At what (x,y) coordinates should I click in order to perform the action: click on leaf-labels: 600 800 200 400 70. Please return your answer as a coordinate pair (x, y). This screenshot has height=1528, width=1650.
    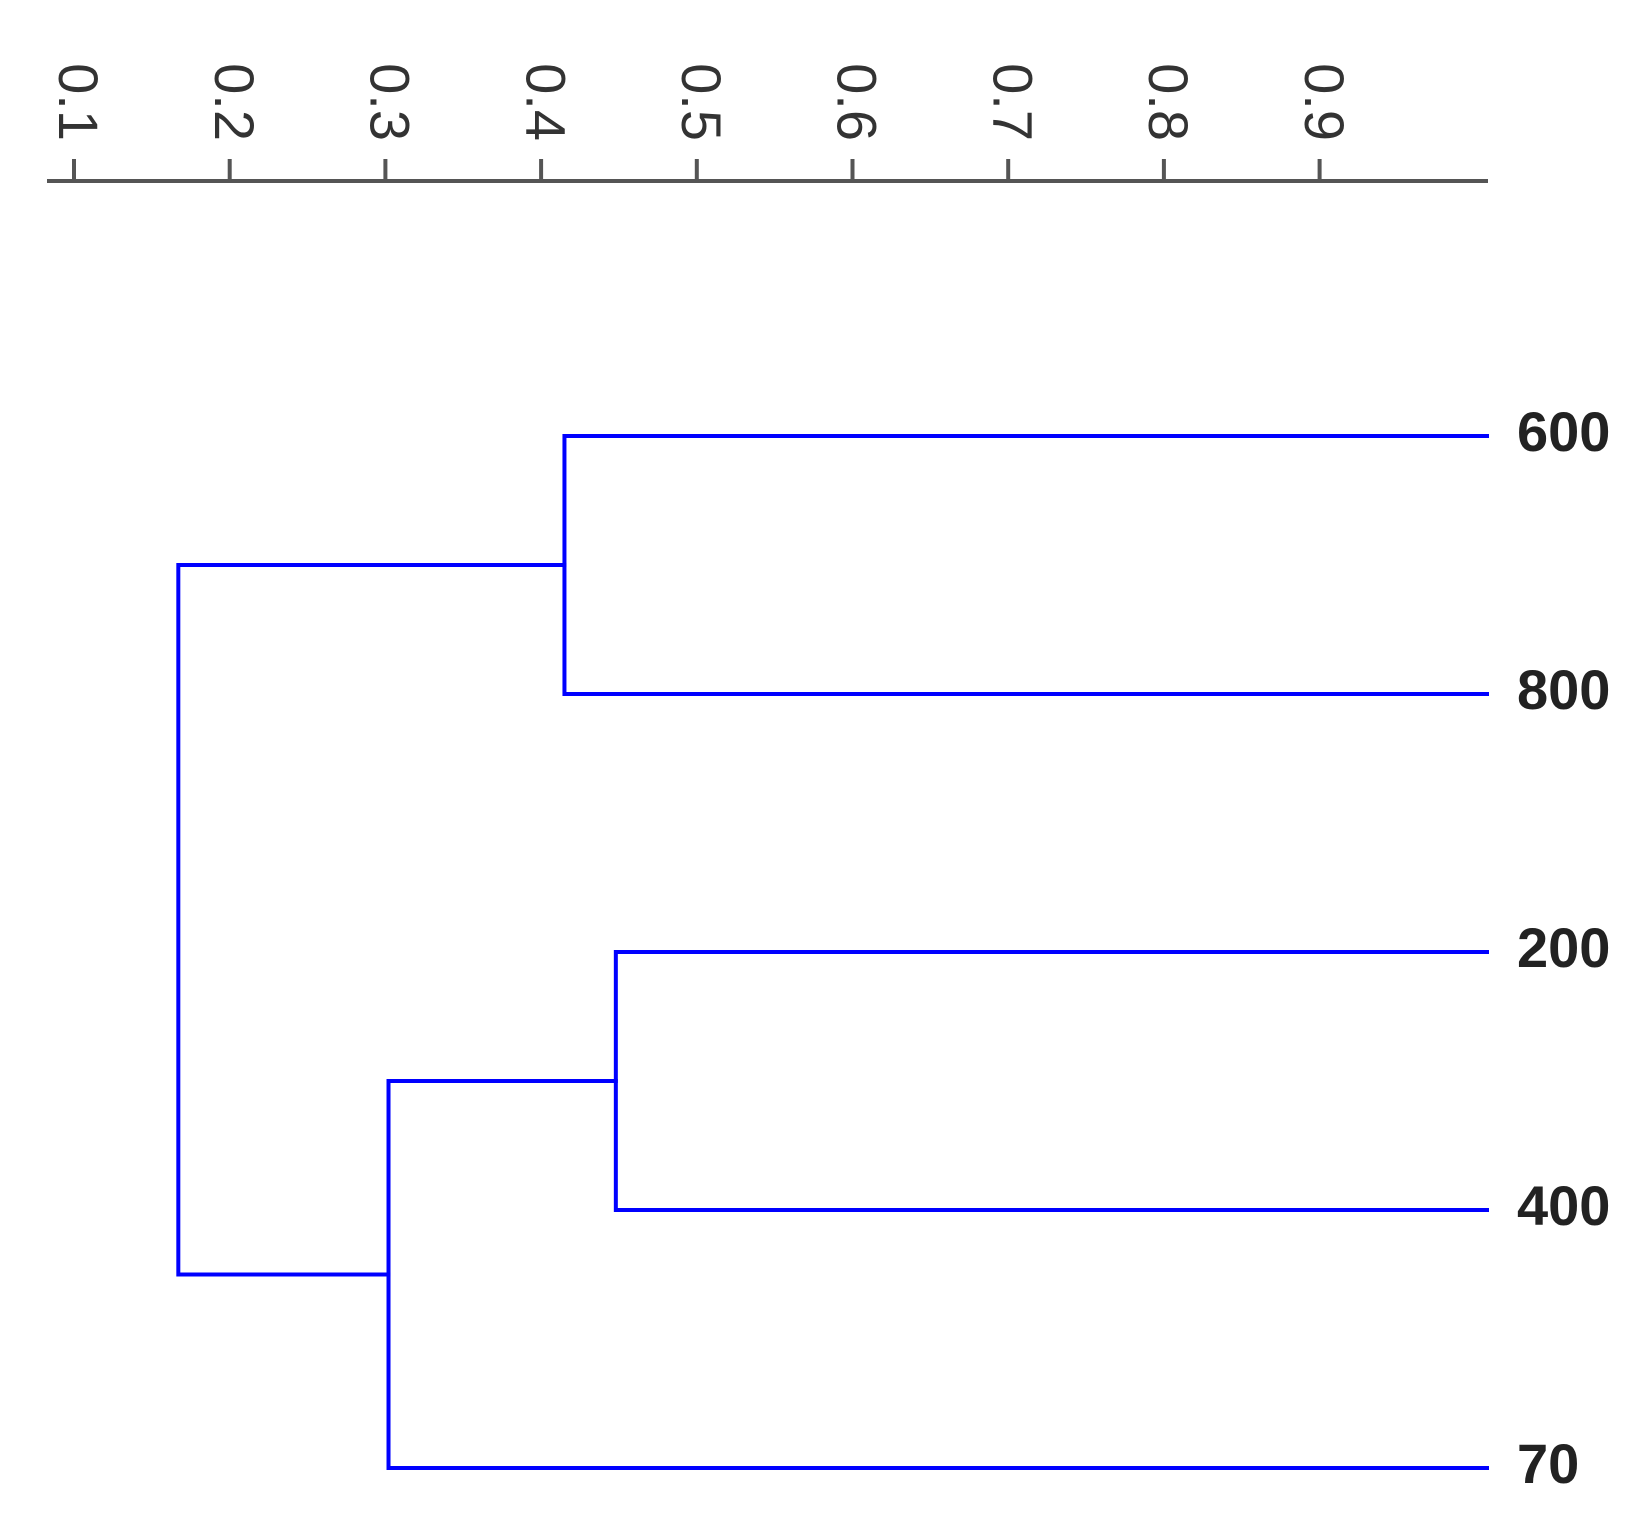
    Looking at the image, I should click on (1563, 947).